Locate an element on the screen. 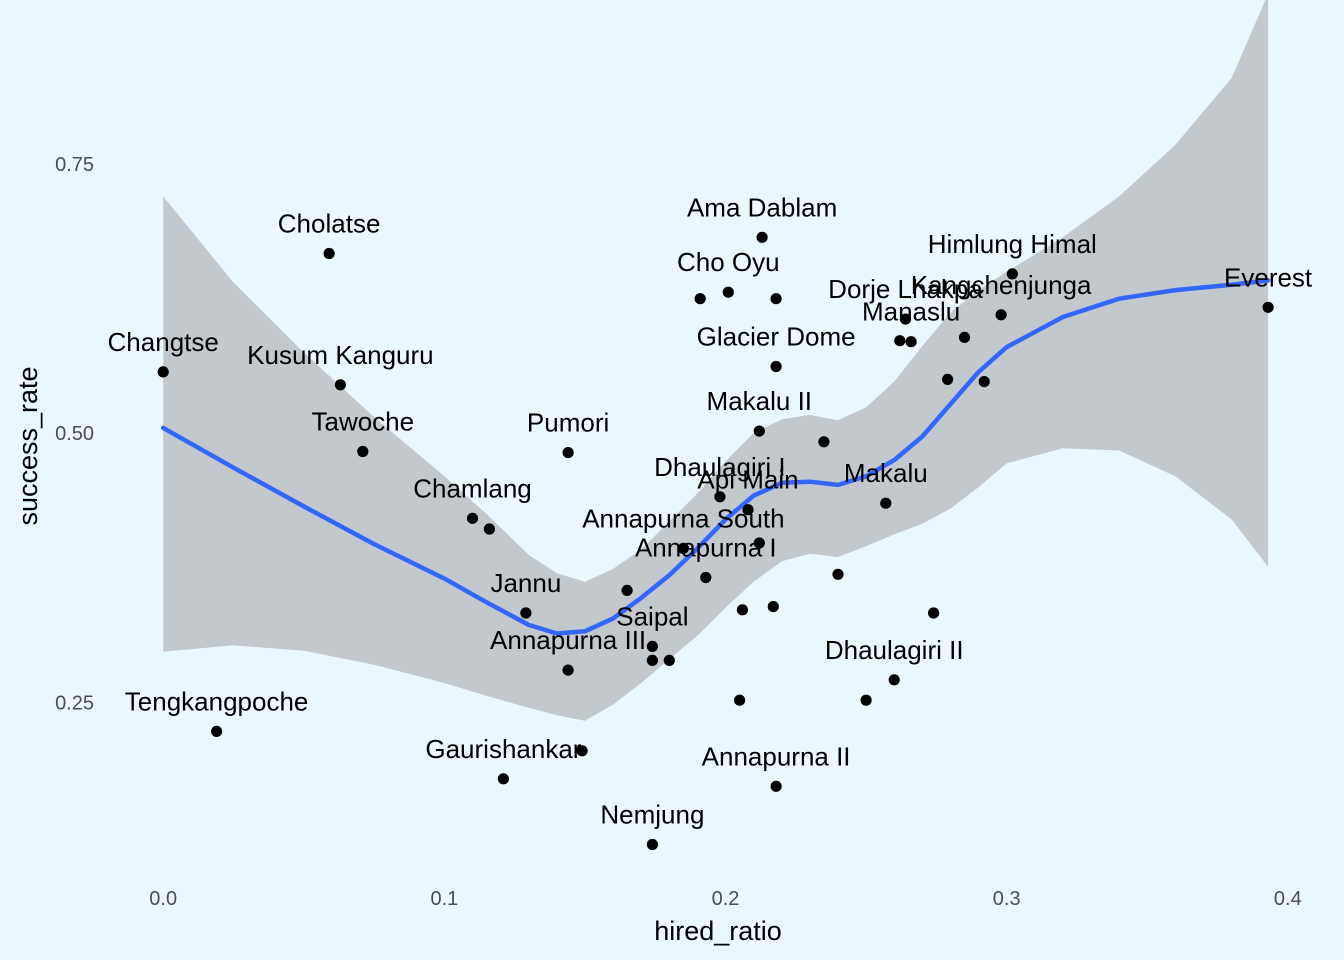 Image resolution: width=1344 pixels, height=960 pixels. point-label: Himlung Himal is located at coordinates (1012, 244).